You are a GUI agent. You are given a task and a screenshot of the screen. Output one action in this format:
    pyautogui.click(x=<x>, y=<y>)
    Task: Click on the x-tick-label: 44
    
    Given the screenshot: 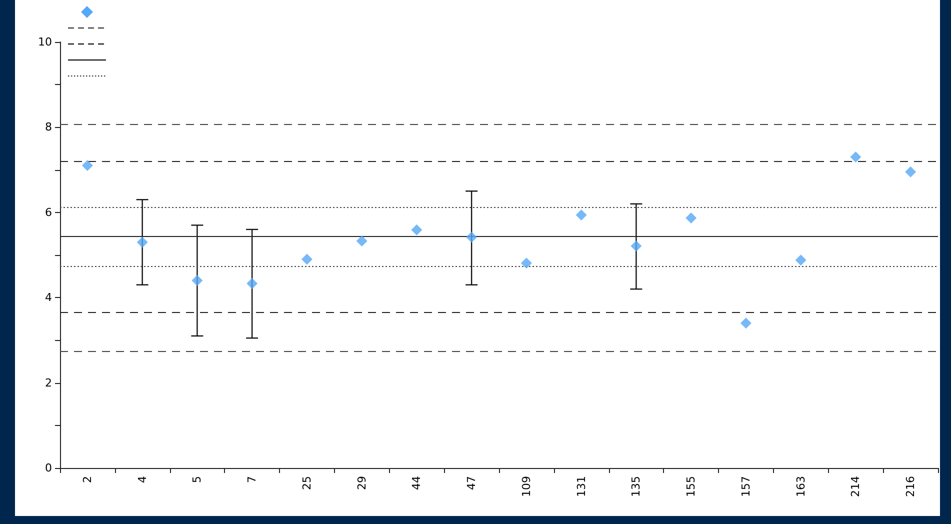 What is the action you would take?
    pyautogui.click(x=417, y=483)
    